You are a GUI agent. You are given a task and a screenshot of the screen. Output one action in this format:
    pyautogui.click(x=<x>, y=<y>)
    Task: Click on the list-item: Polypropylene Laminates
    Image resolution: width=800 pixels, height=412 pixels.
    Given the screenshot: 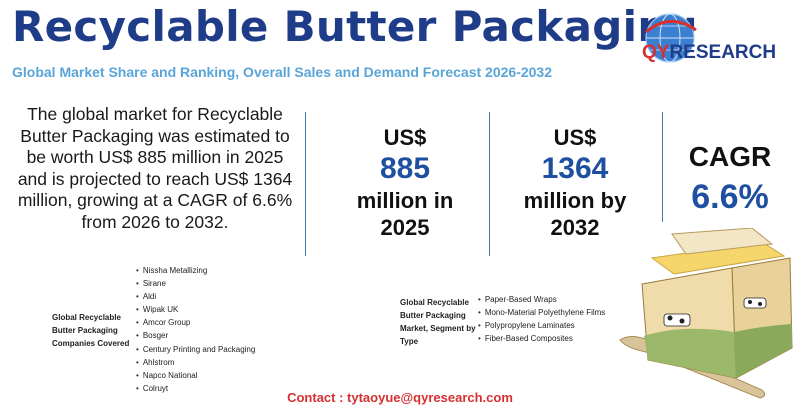 What is the action you would take?
    pyautogui.click(x=541, y=325)
    